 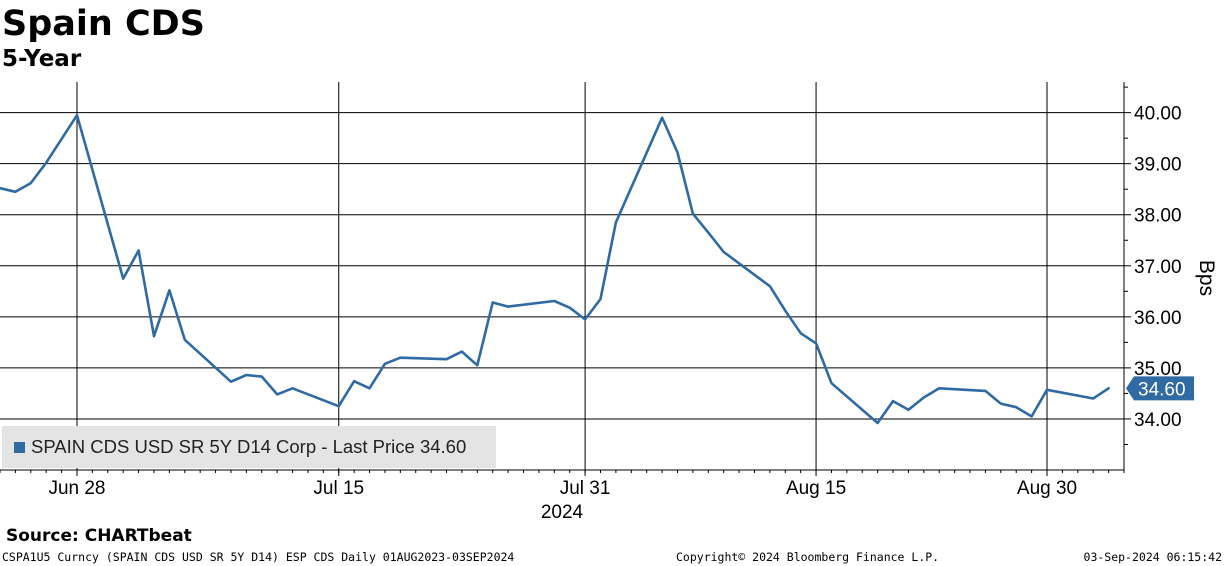 I want to click on x-tick-label: Aug 15, so click(x=816, y=488).